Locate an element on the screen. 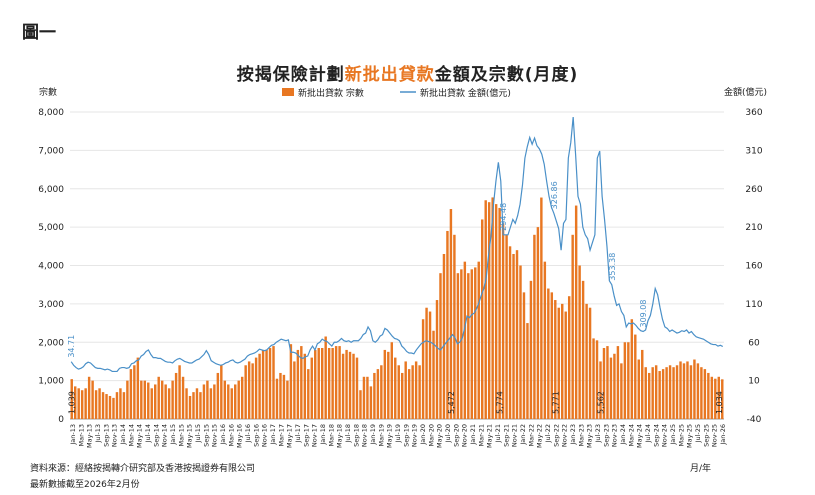  amount-data-label: 34.71 is located at coordinates (71, 346).